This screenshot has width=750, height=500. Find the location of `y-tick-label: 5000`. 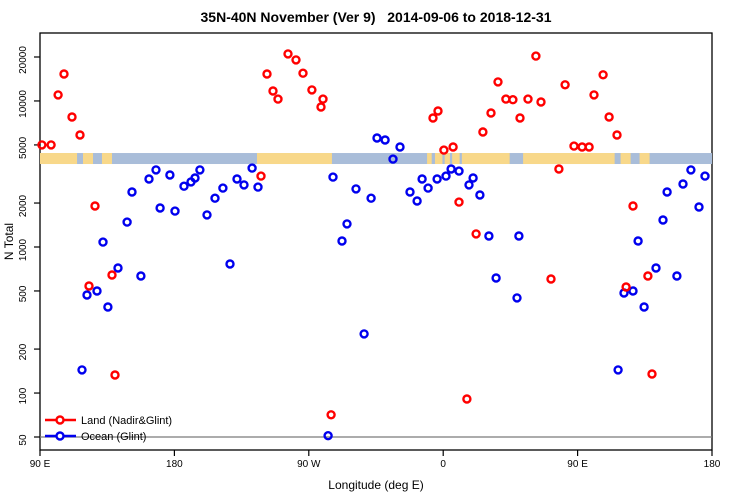

y-tick-label: 5000 is located at coordinates (23, 147).